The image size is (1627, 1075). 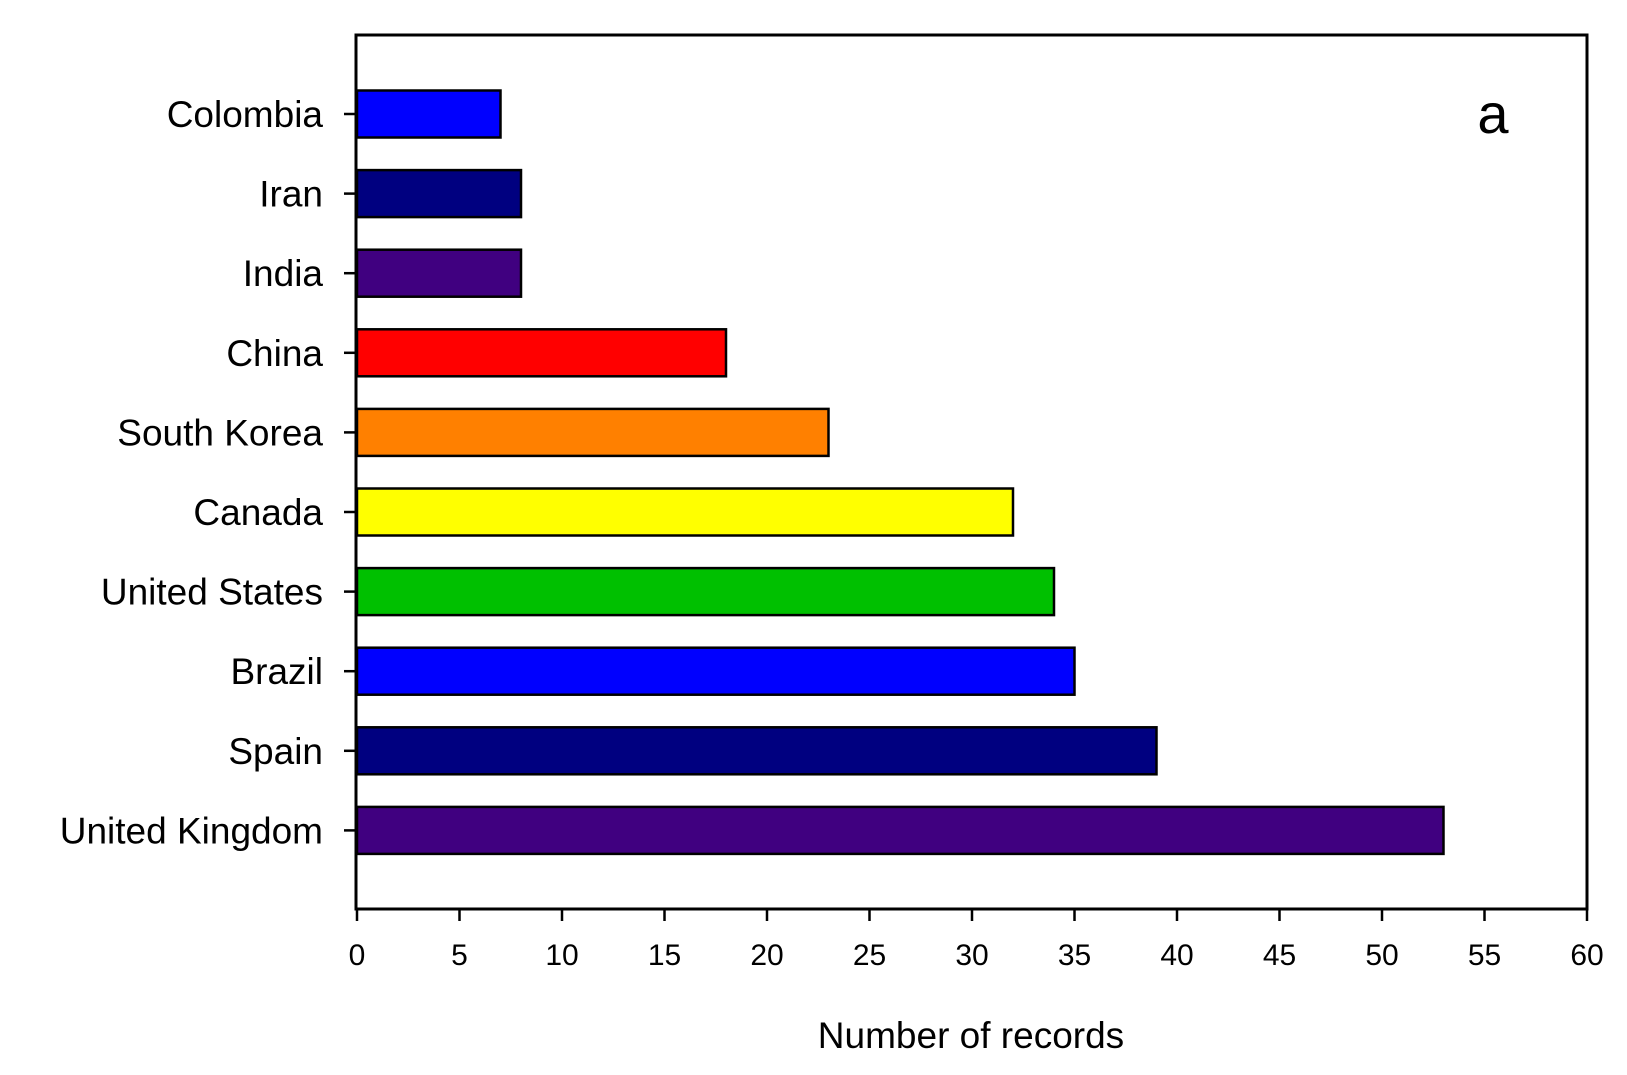 I want to click on category-label-china: China, so click(x=274, y=353).